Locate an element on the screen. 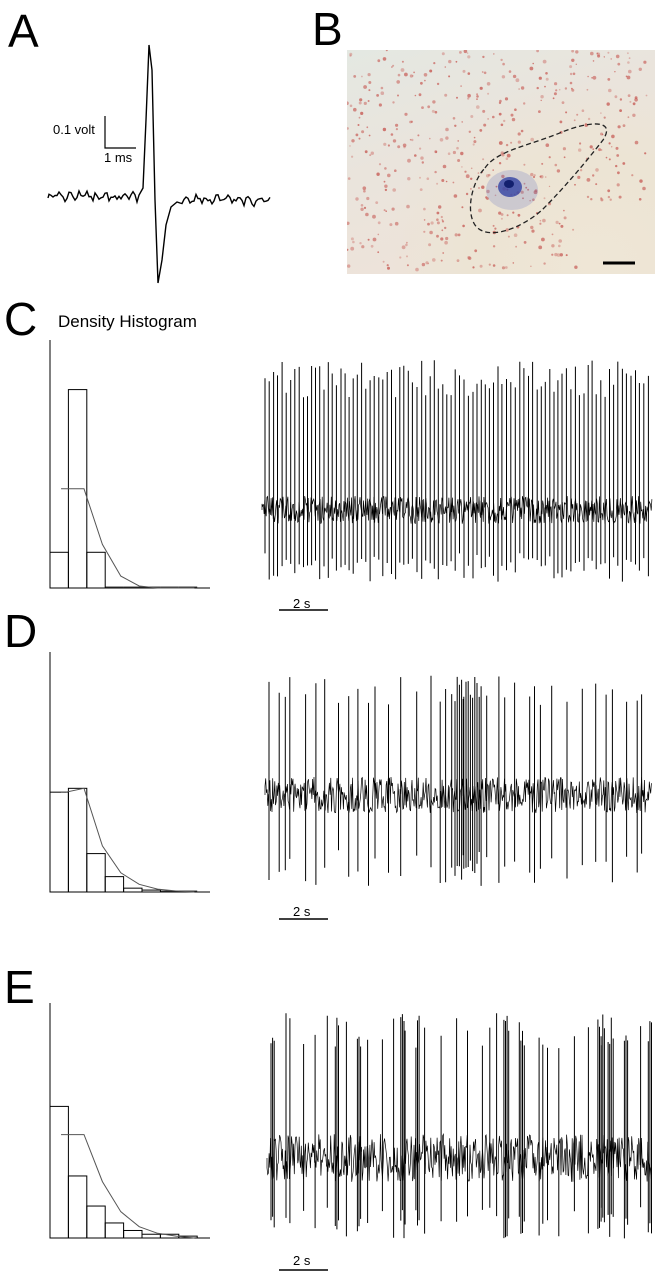  nucleus-outline is located at coordinates (538, 178).